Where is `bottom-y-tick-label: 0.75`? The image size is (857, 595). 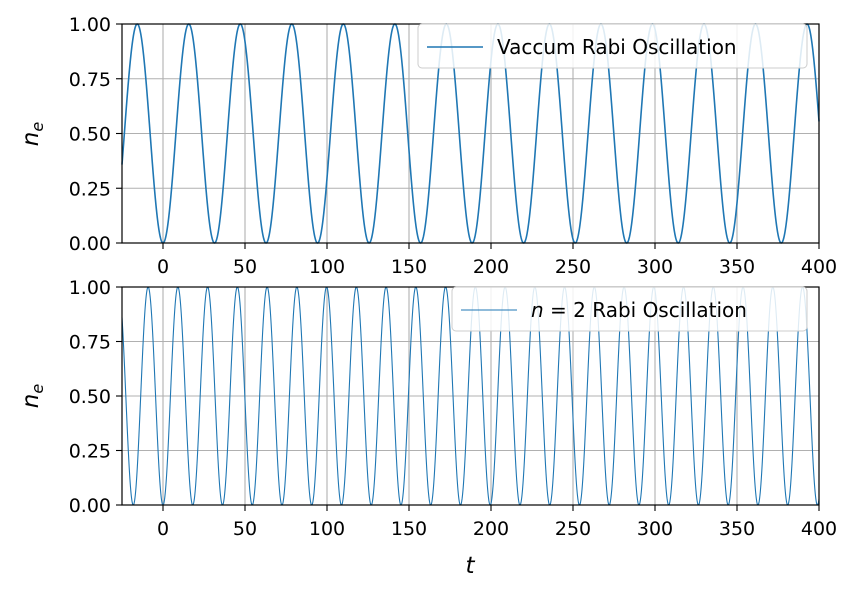 bottom-y-tick-label: 0.75 is located at coordinates (90, 343).